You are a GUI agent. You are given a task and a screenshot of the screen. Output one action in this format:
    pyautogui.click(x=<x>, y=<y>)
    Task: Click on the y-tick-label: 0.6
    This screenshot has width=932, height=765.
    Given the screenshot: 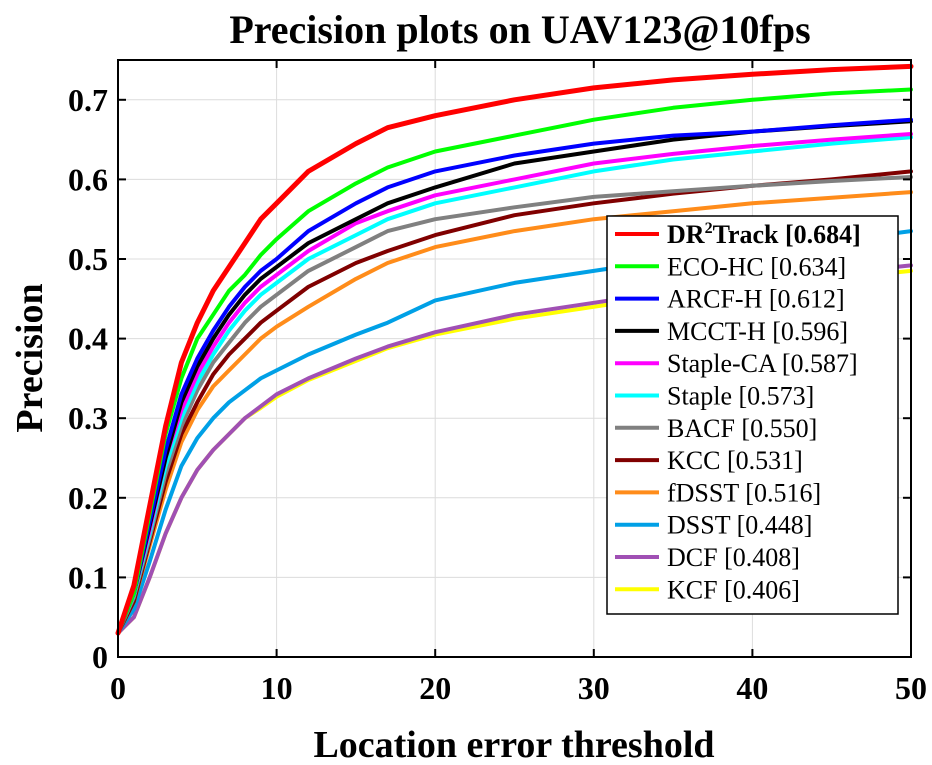 What is the action you would take?
    pyautogui.click(x=88, y=179)
    